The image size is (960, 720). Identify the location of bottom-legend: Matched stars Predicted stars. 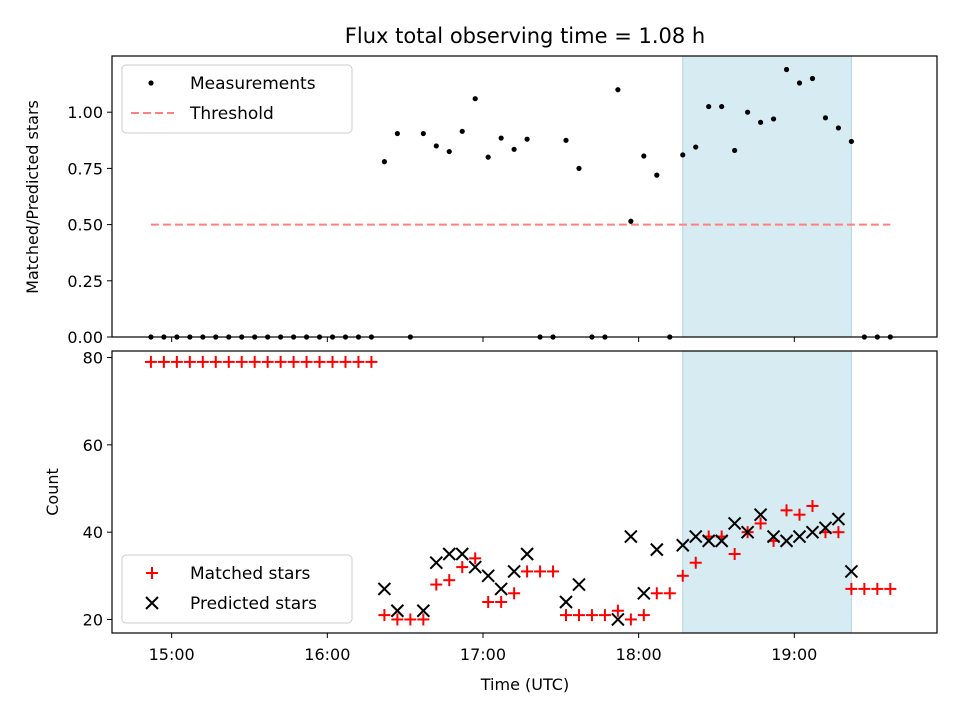
(237, 589).